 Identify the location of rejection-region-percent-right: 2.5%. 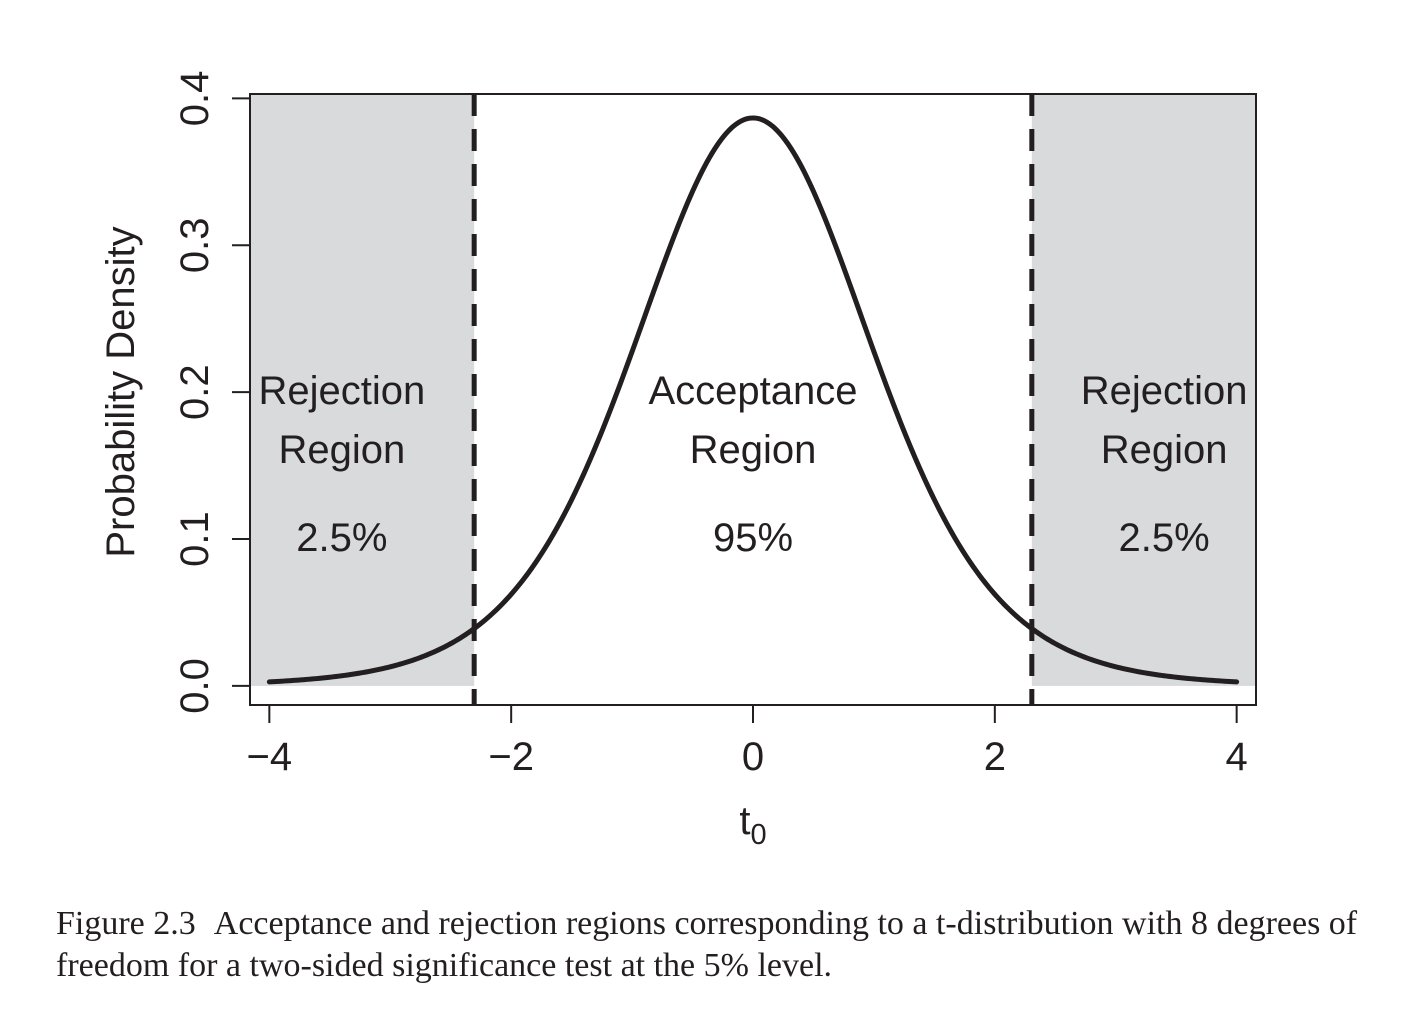
(1164, 538).